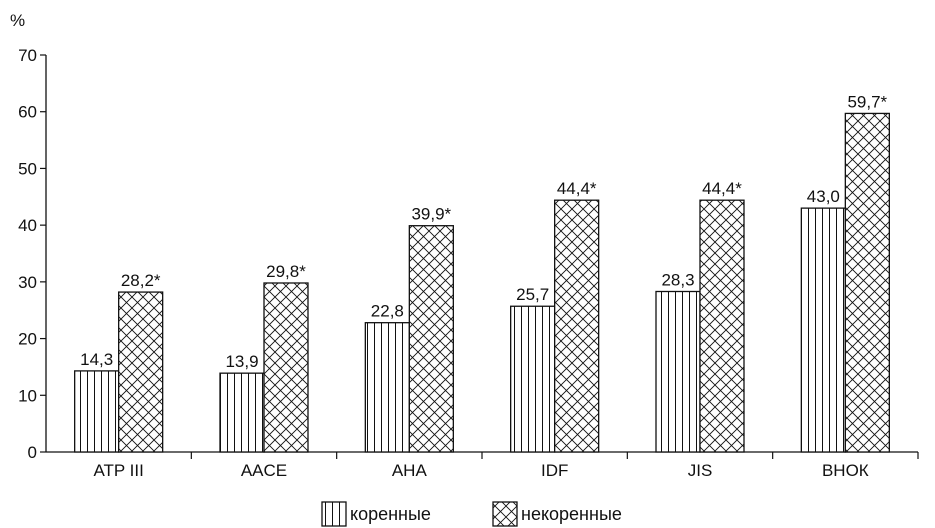 This screenshot has height=528, width=935. I want to click on data-label: 22,8, so click(387, 311).